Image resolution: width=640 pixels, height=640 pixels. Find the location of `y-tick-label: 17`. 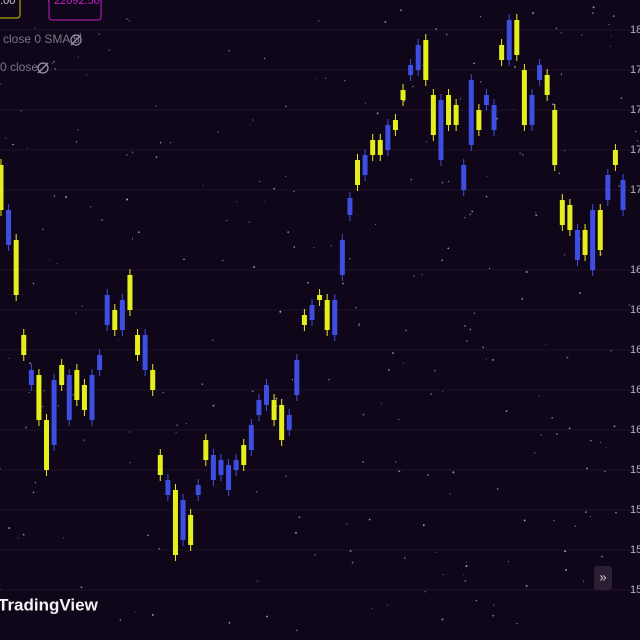

y-tick-label: 17 is located at coordinates (635, 190).